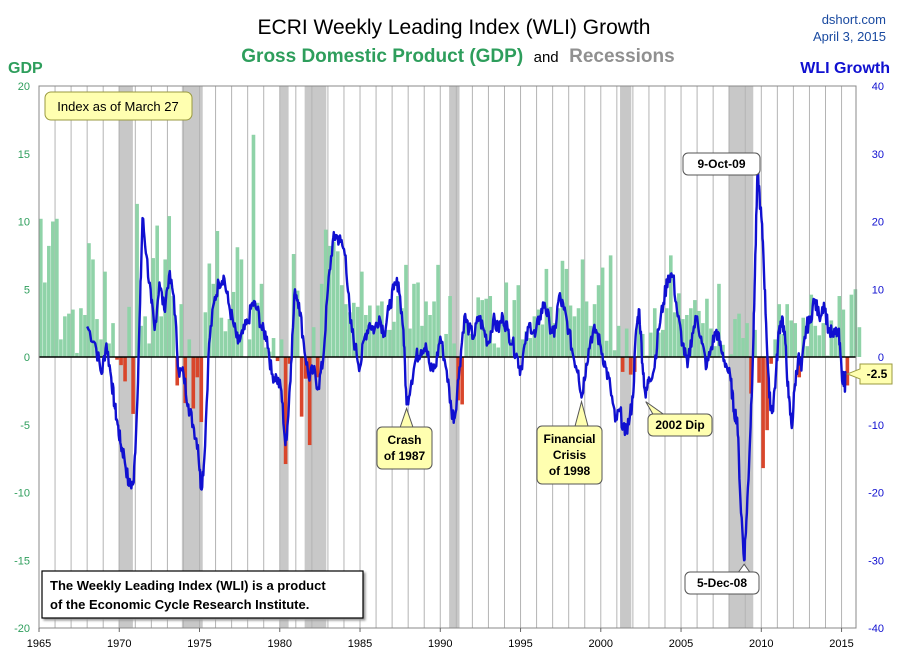 The width and height of the screenshot is (908, 662). I want to click on annotation-dip: 2002 Dip, so click(679, 419).